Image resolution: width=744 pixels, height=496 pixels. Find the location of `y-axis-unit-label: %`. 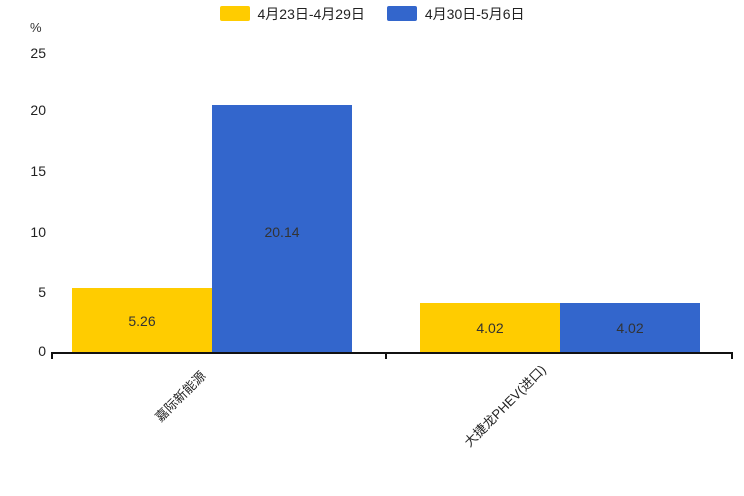

y-axis-unit-label: % is located at coordinates (36, 27).